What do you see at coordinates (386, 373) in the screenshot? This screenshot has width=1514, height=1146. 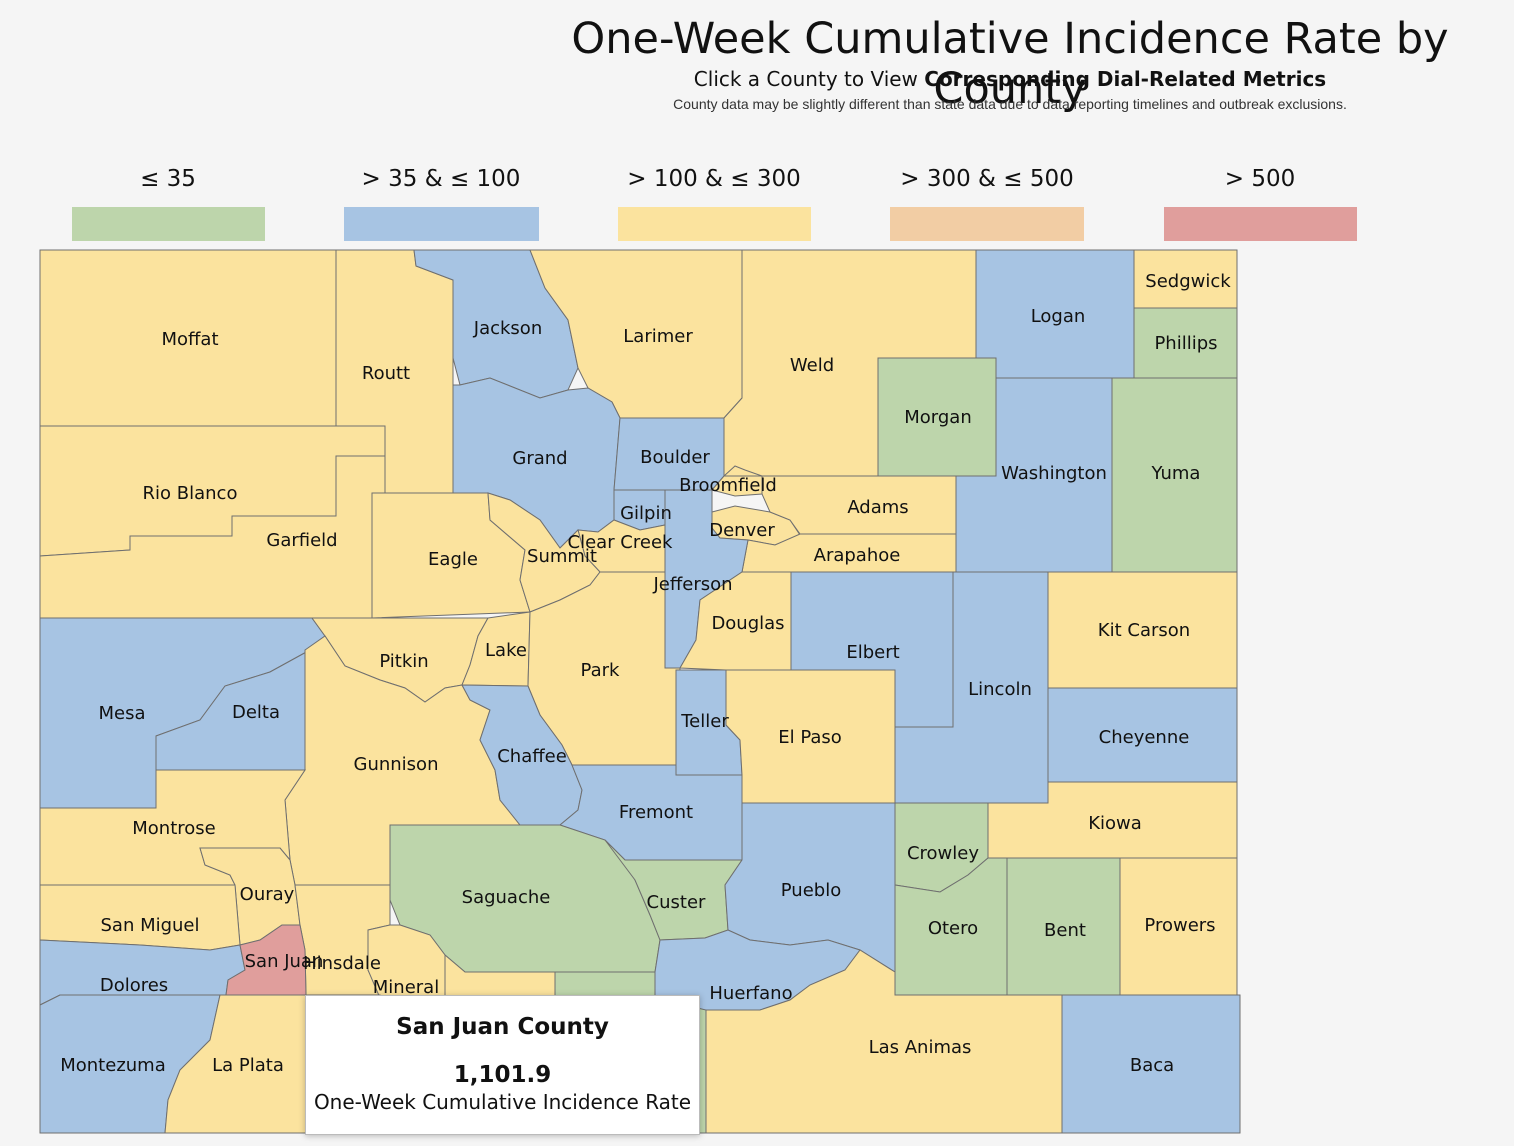 I see `county-label-routt: Routt` at bounding box center [386, 373].